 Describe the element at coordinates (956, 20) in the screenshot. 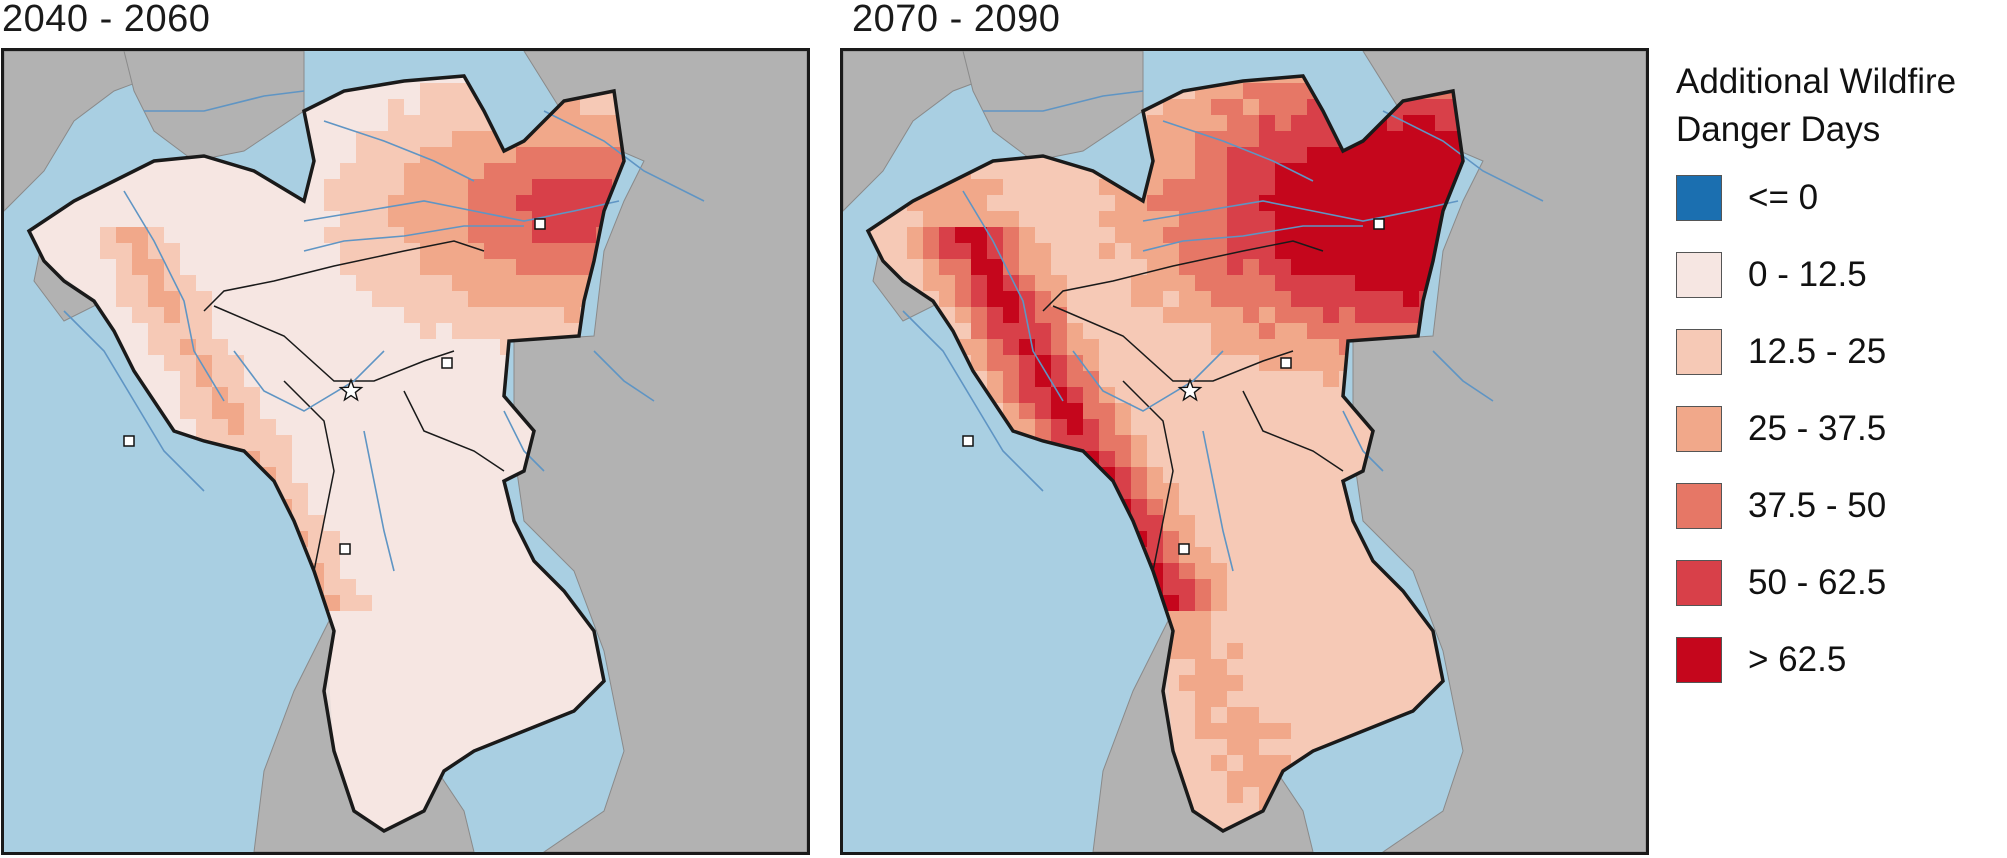

I see `panel-title-2070-2090: 2070 - 2090` at that location.